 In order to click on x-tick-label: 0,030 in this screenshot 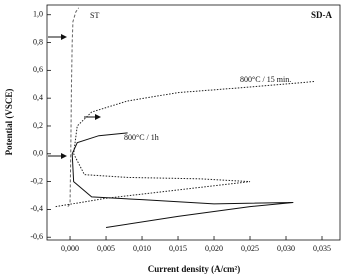, I will do `click(286, 248)`.